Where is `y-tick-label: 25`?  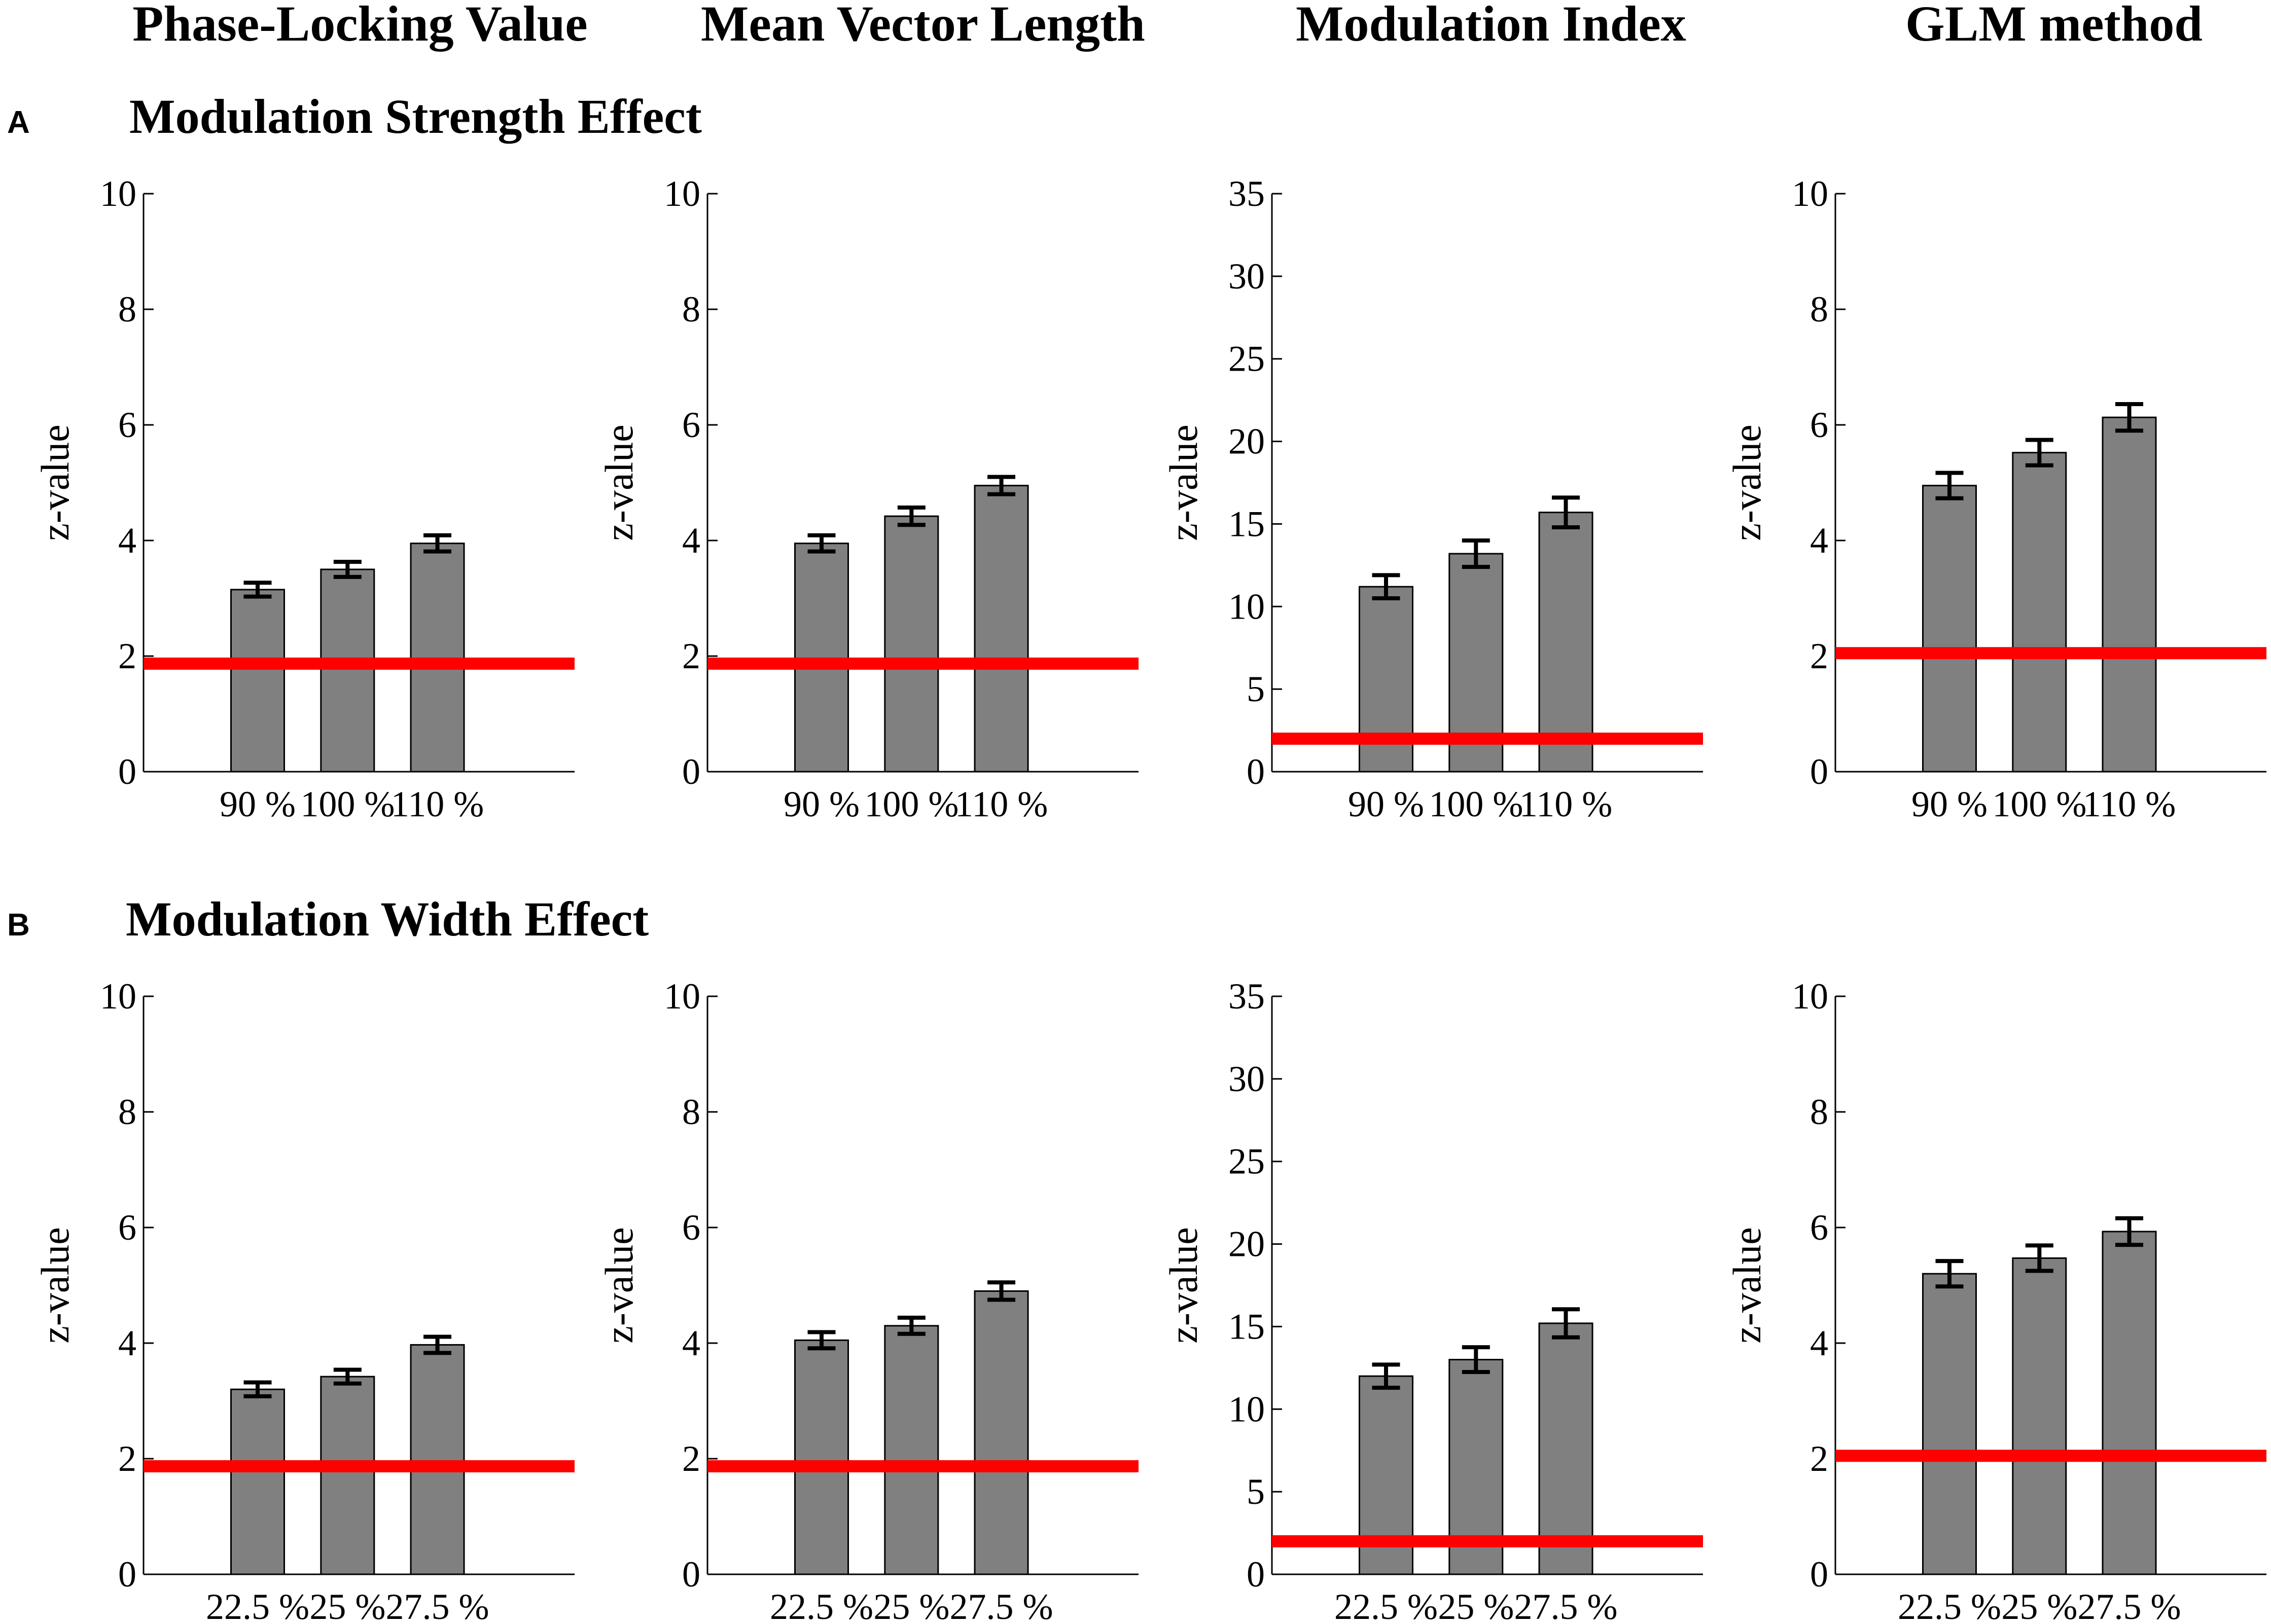
y-tick-label: 25 is located at coordinates (1246, 359).